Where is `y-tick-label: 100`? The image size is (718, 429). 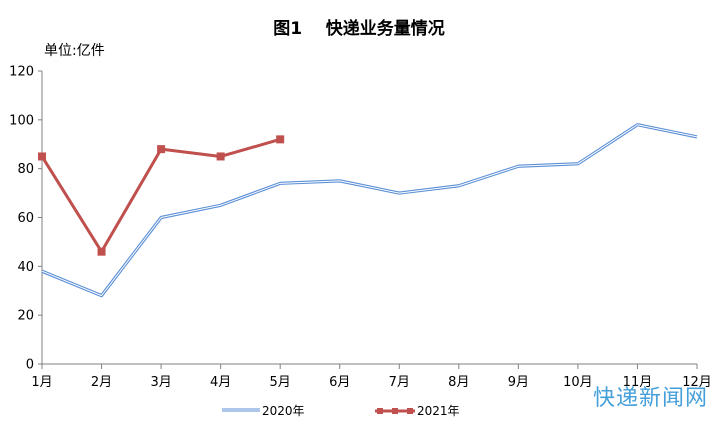 y-tick-label: 100 is located at coordinates (21, 120).